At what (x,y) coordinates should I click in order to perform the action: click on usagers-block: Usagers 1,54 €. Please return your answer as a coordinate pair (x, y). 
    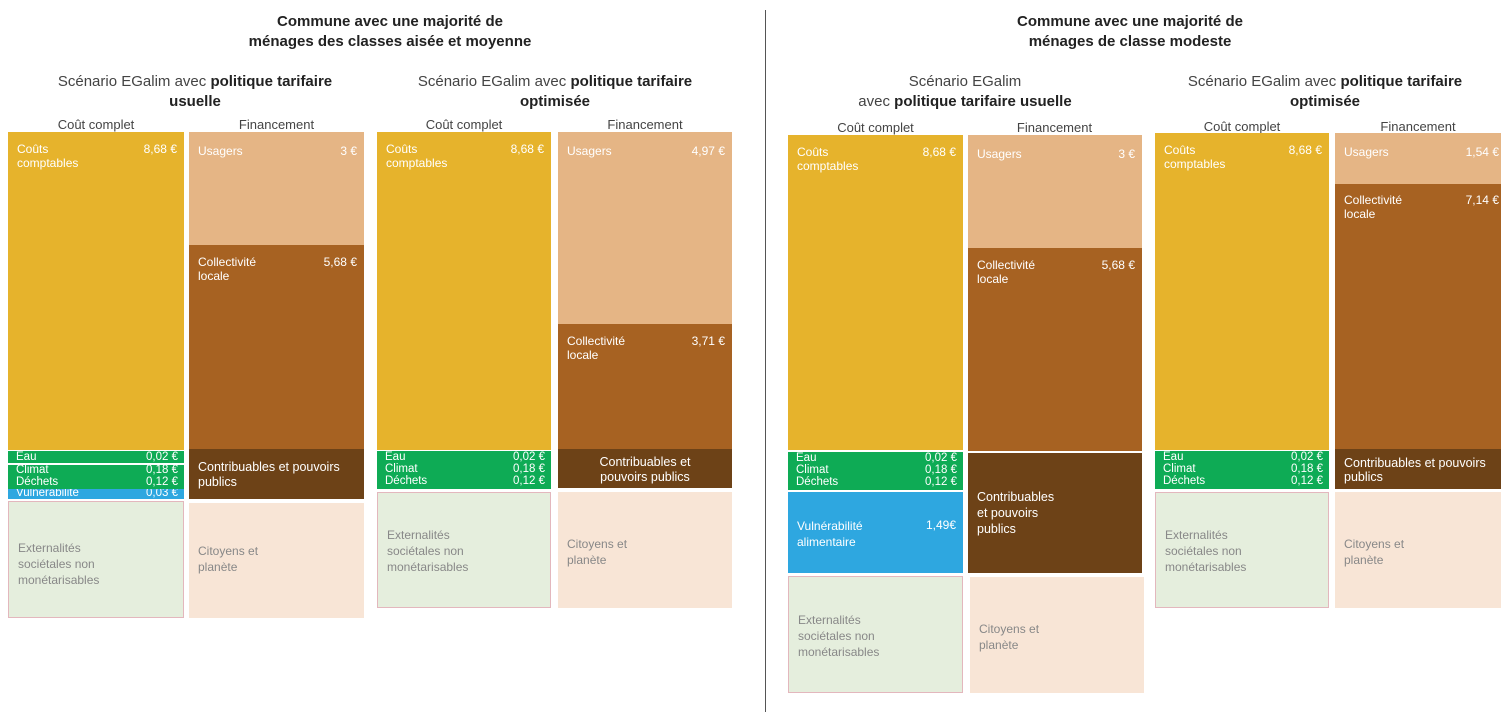
    Looking at the image, I should click on (1418, 158).